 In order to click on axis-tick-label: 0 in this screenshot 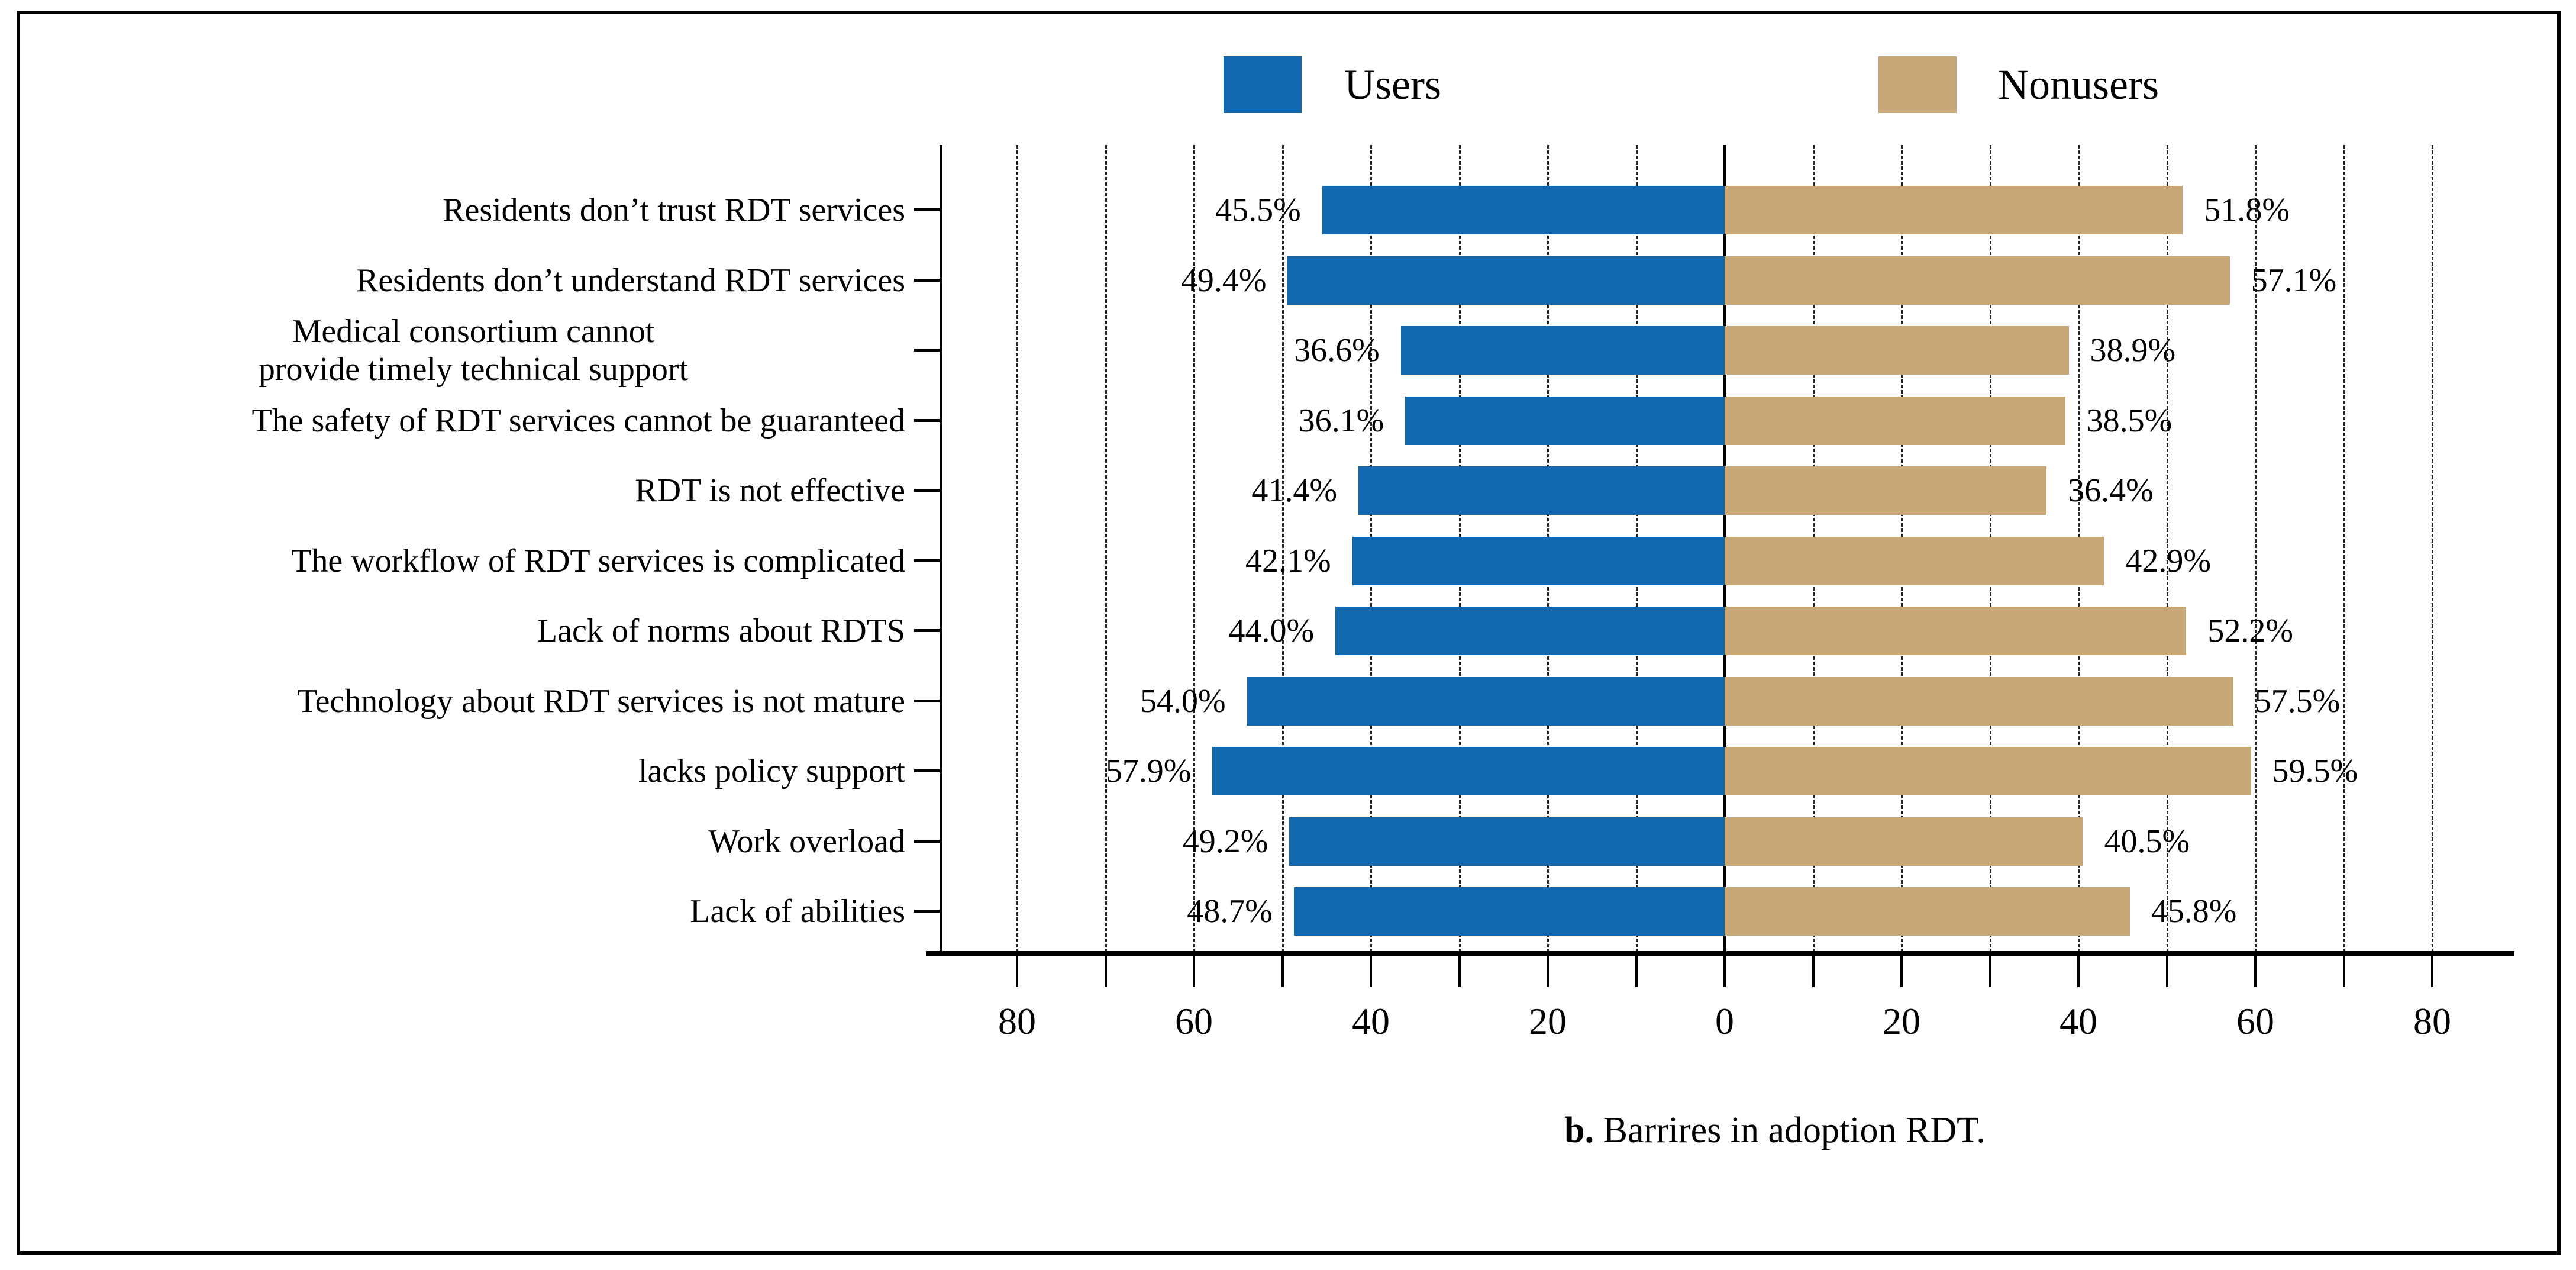, I will do `click(1724, 1021)`.